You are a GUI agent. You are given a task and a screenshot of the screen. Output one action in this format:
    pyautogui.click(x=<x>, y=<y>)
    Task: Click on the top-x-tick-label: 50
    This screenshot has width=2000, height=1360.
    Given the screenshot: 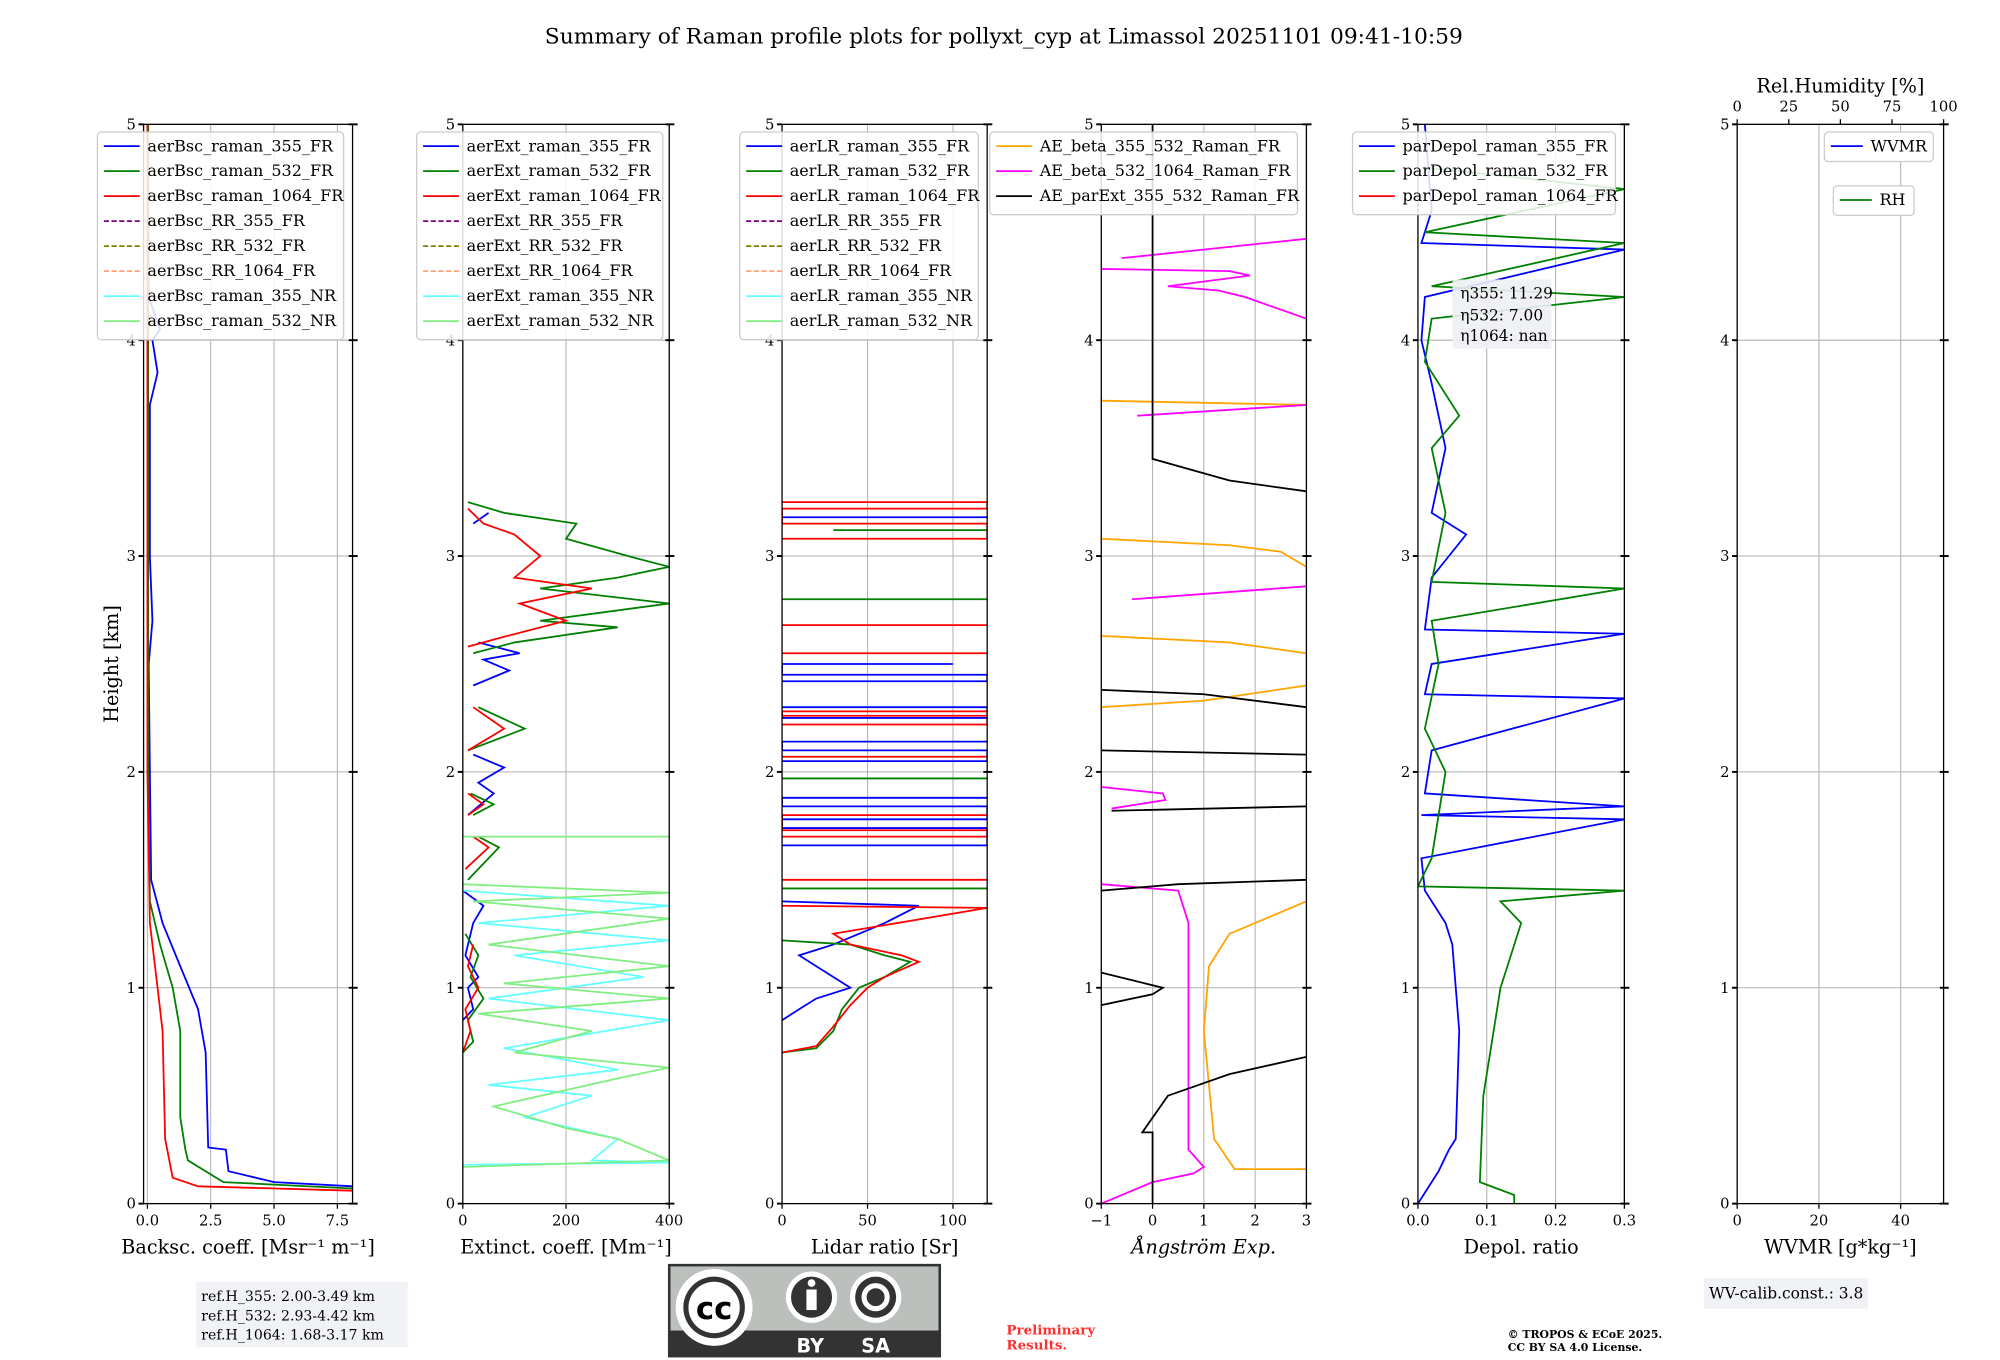 What is the action you would take?
    pyautogui.click(x=1840, y=107)
    